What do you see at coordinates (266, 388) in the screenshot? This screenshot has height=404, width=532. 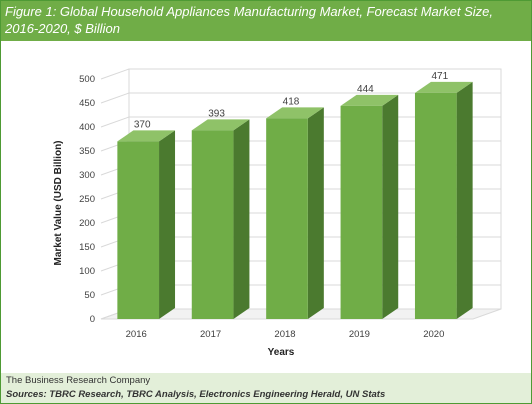 I see `footer-band: The Business Research Company Sources` at bounding box center [266, 388].